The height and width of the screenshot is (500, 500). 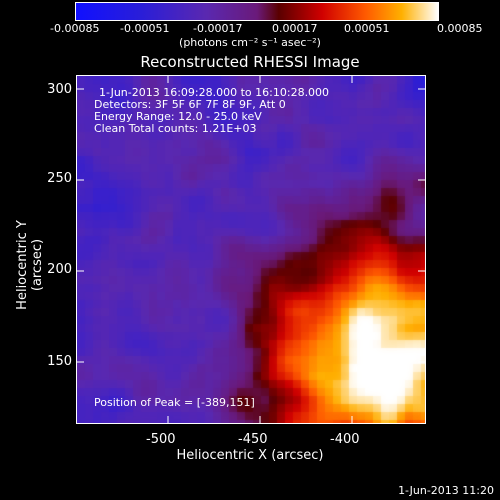 I want to click on clean-counts-label: Clean Total counts: 1.21E+03, so click(x=175, y=128).